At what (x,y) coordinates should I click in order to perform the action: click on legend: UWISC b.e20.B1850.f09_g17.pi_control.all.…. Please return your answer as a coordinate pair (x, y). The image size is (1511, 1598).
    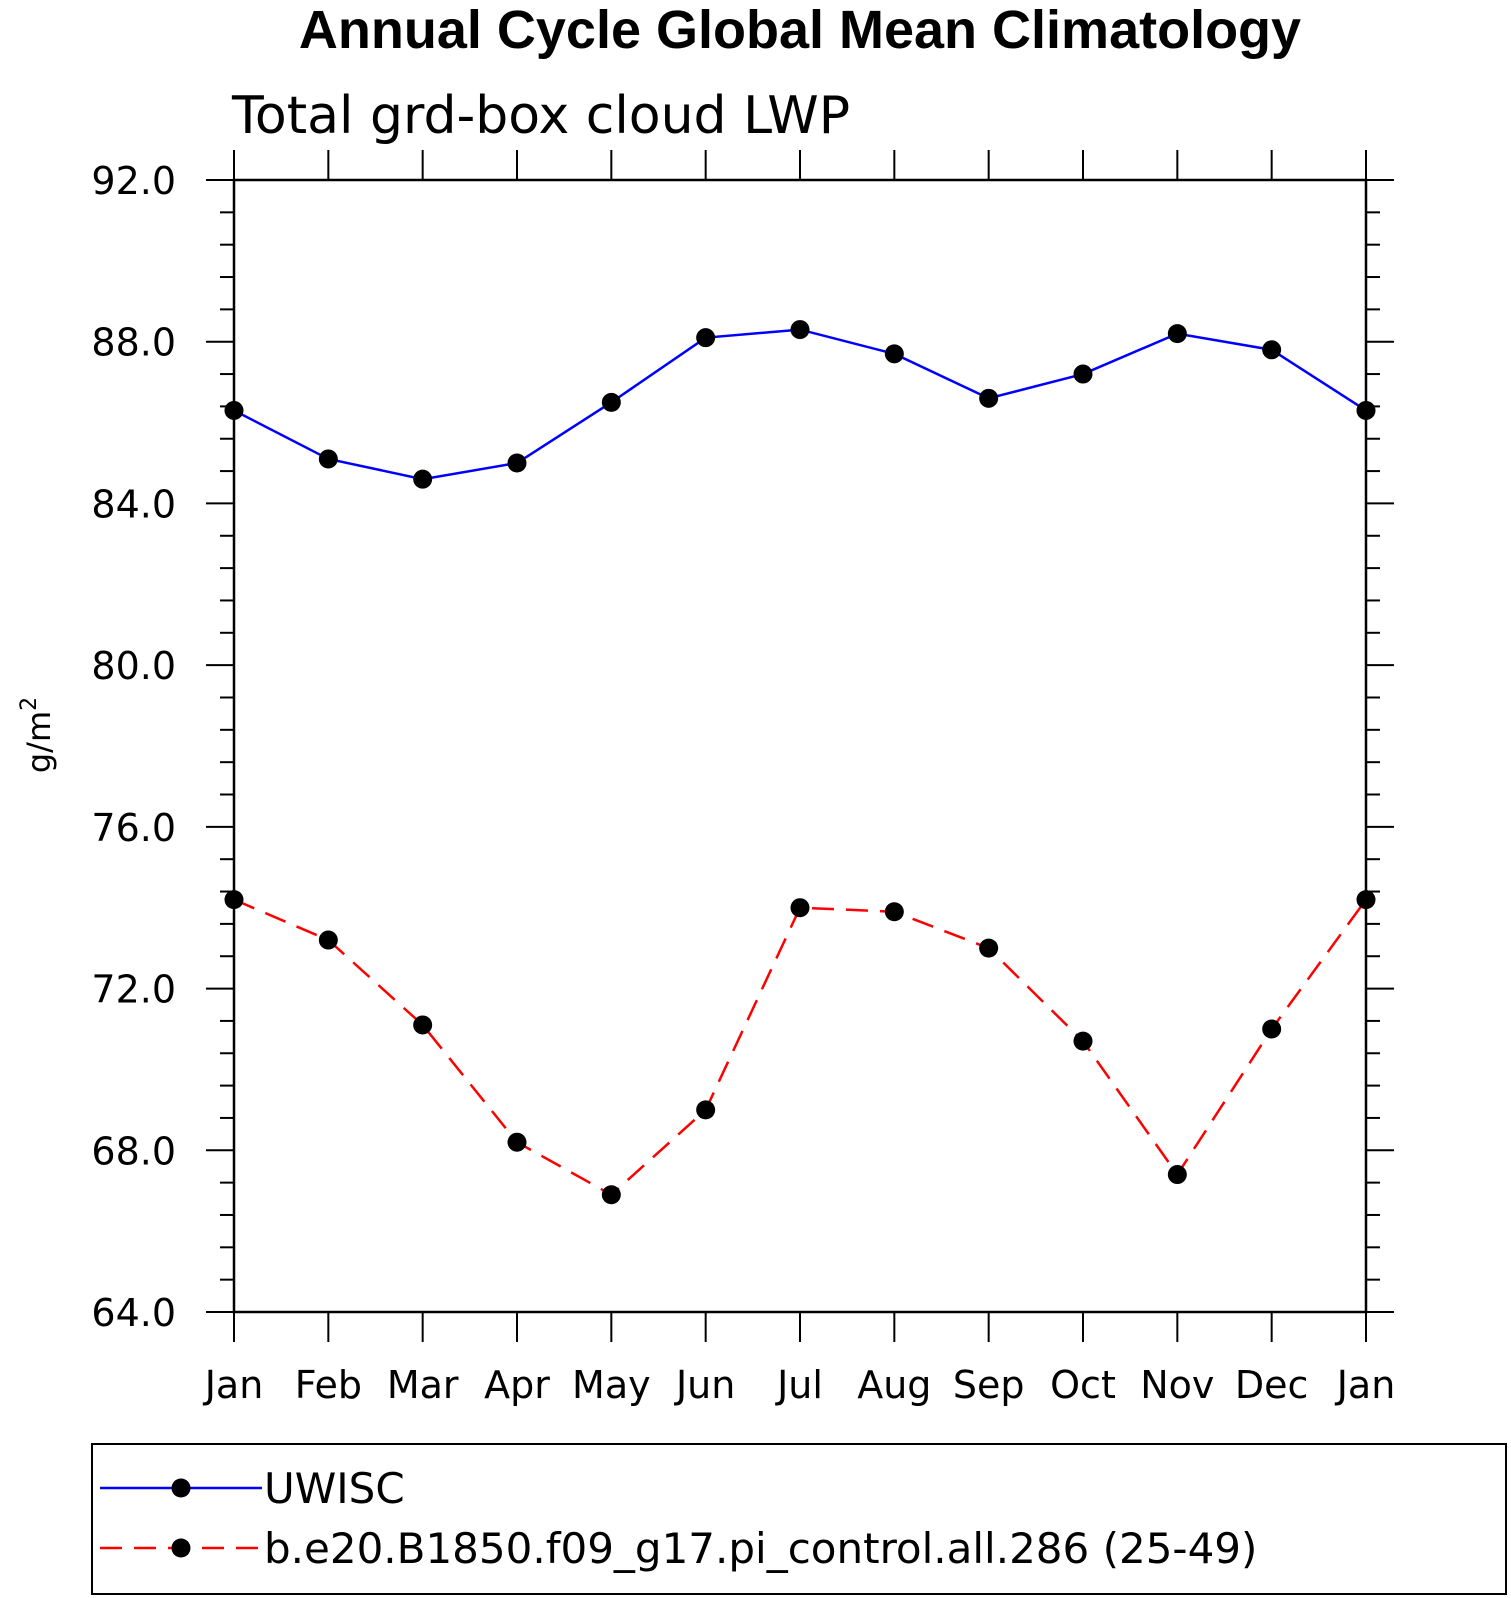
    Looking at the image, I should click on (678, 1518).